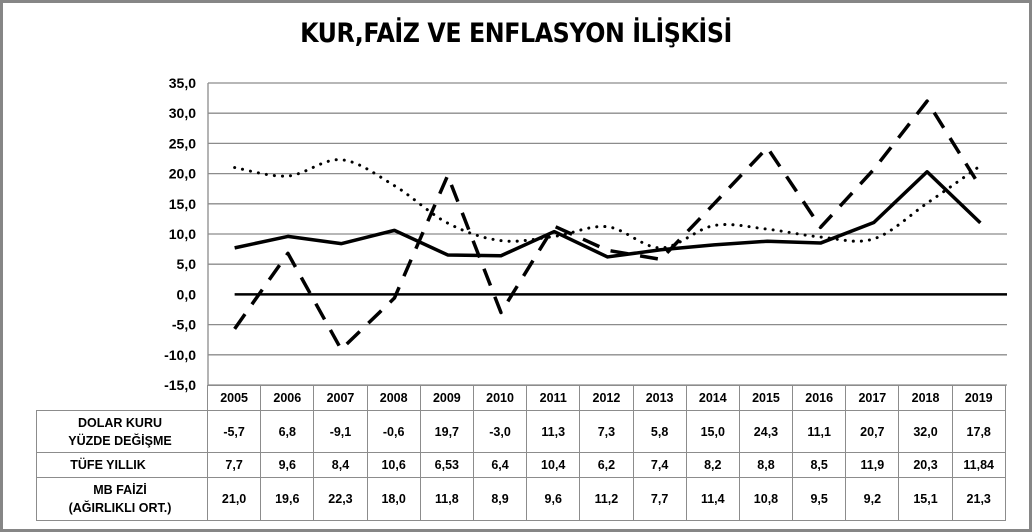 This screenshot has width=1032, height=532. I want to click on value-cell: 8,9, so click(500, 499).